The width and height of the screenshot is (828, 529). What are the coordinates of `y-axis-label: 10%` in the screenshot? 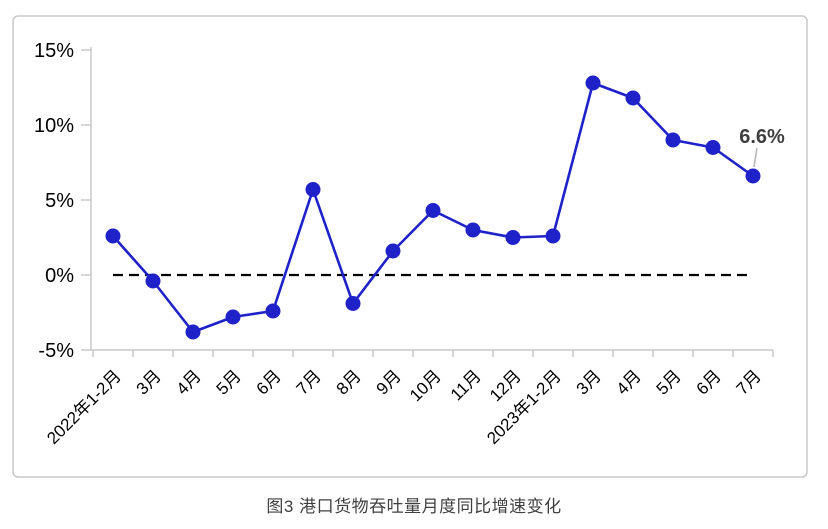 It's located at (54, 126).